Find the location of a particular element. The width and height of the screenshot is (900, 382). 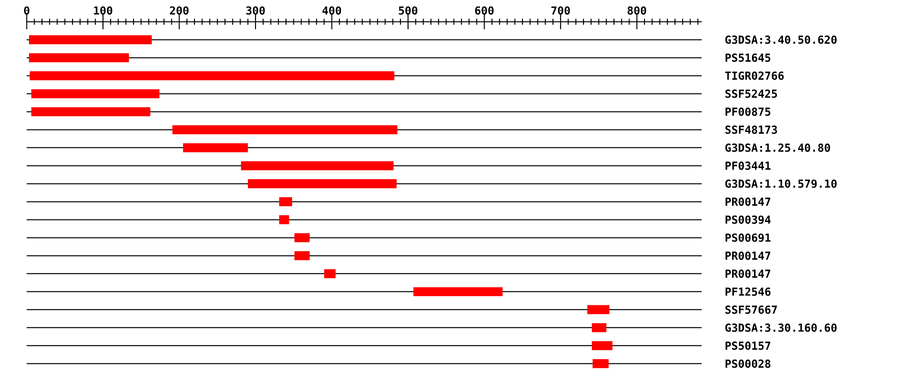

y-tick-label: G3DSA:3.30.160.60 is located at coordinates (781, 328).